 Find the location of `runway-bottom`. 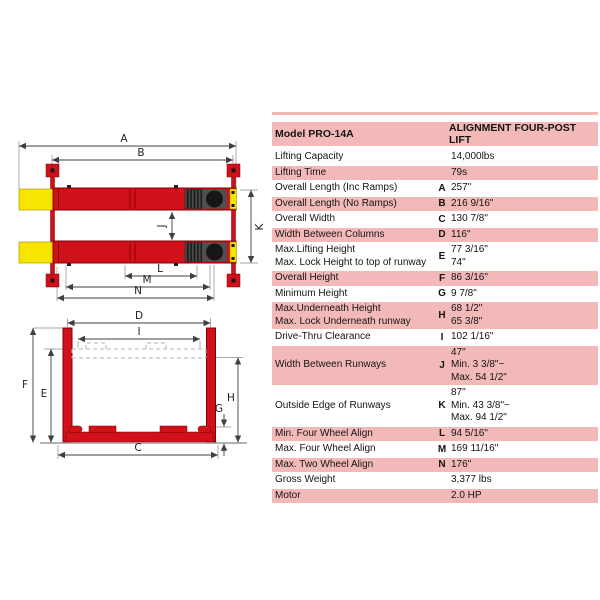

runway-bottom is located at coordinates (144, 253).